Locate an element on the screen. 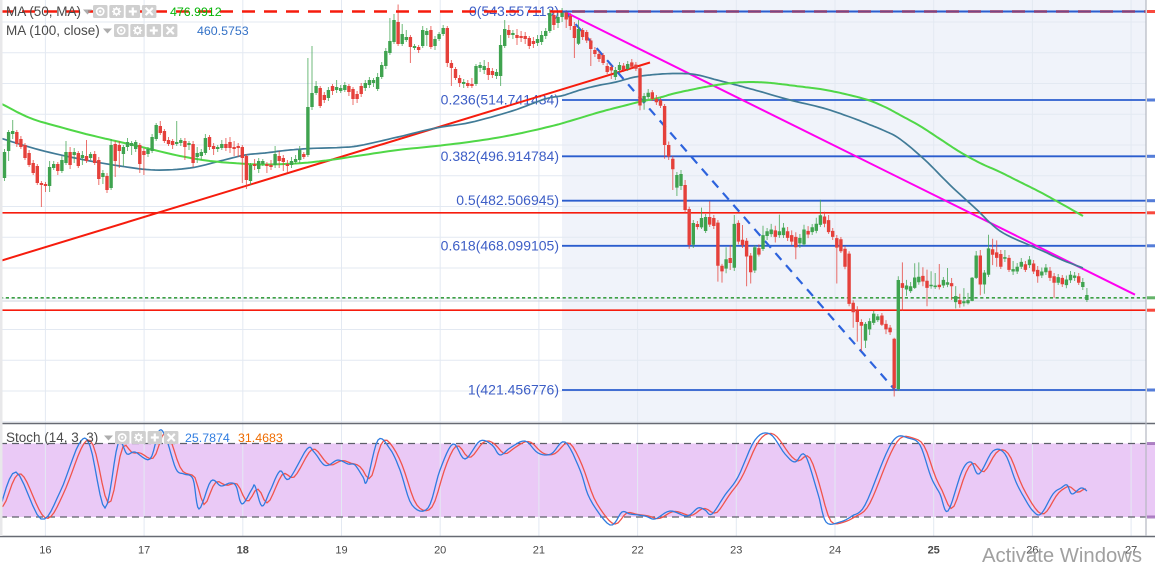  svg-text: 22 is located at coordinates (637, 551).